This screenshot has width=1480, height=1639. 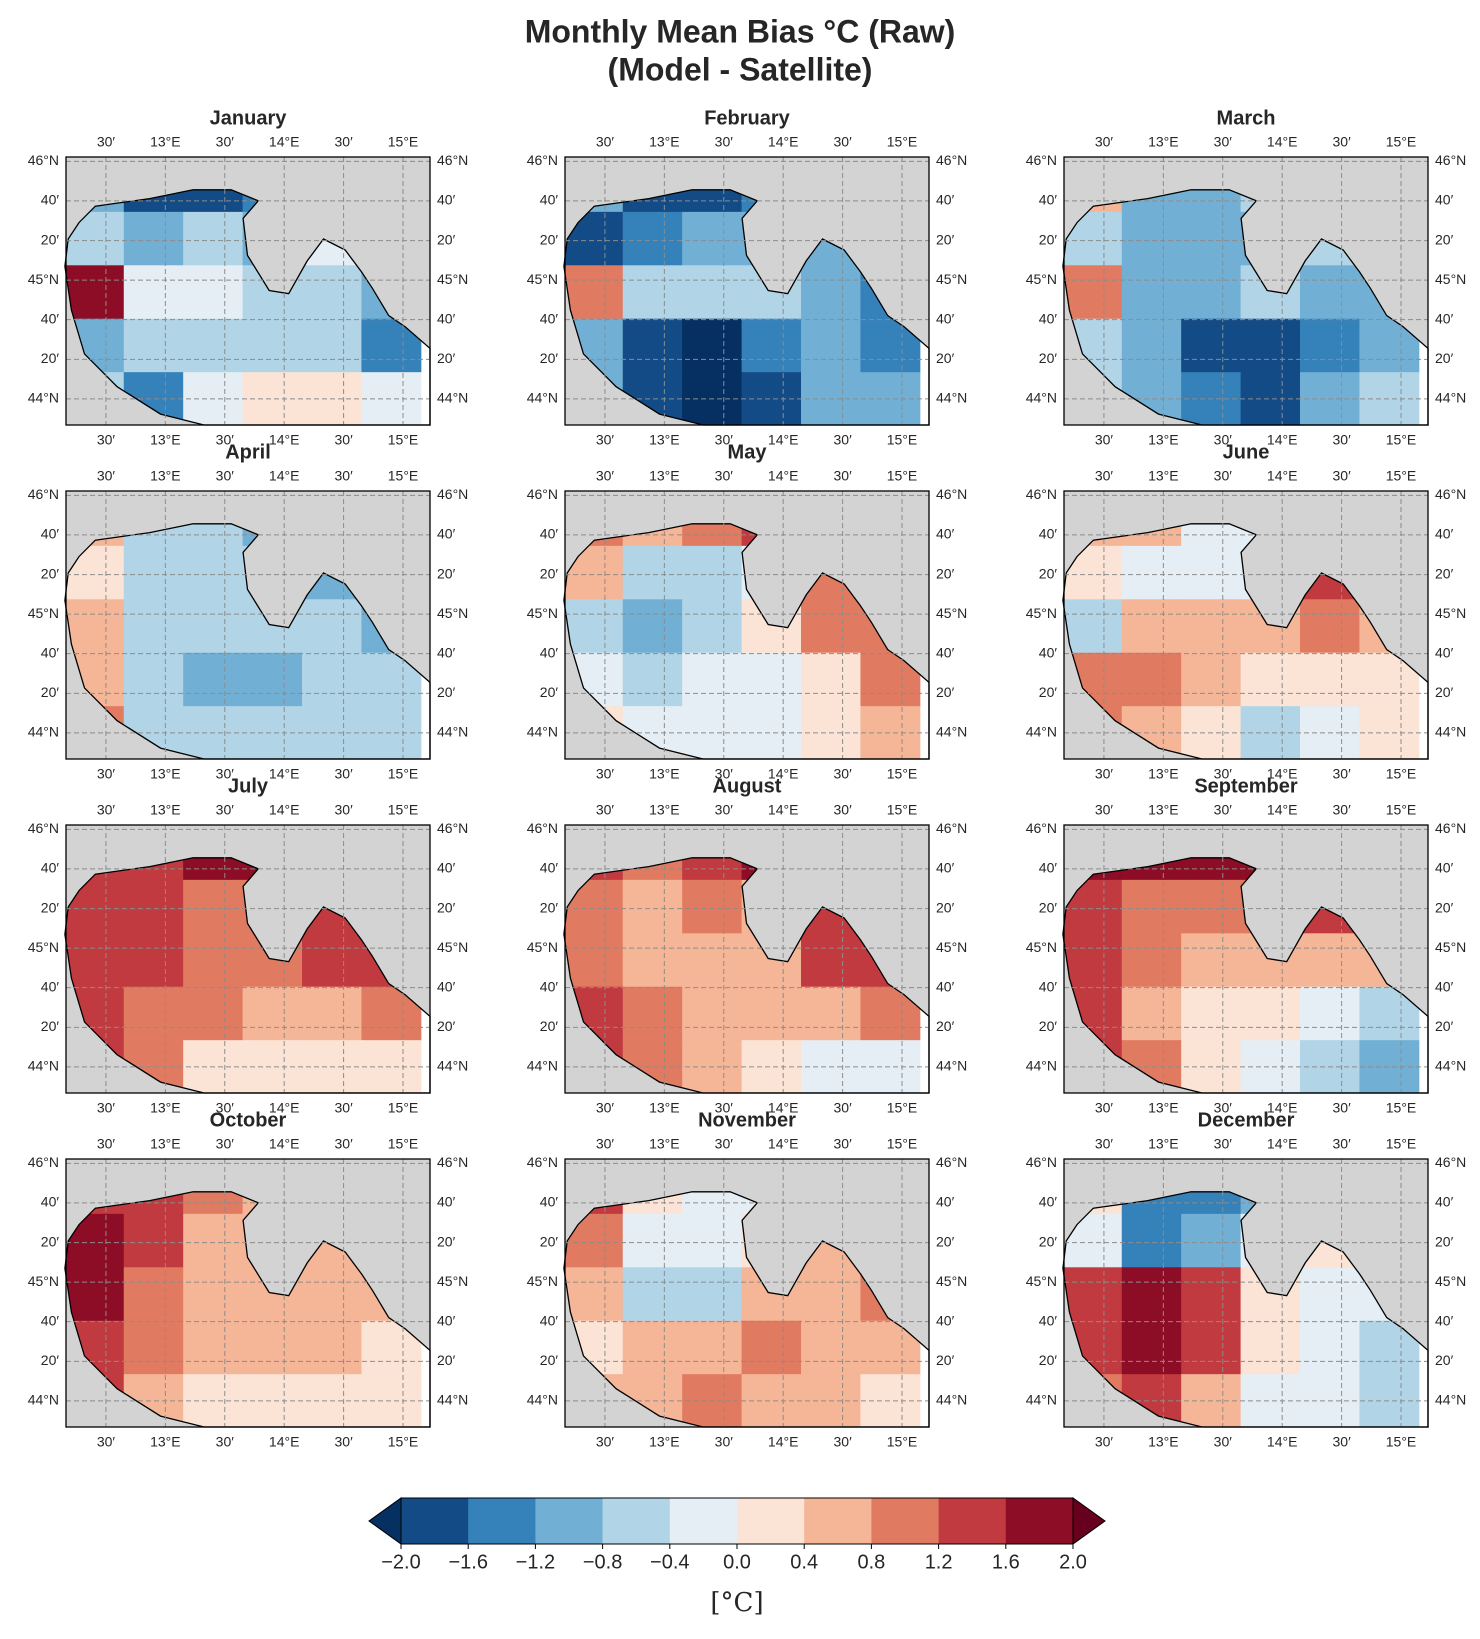 I want to click on figure-title: Monthly Mean Bias °C (Raw), so click(x=740, y=31).